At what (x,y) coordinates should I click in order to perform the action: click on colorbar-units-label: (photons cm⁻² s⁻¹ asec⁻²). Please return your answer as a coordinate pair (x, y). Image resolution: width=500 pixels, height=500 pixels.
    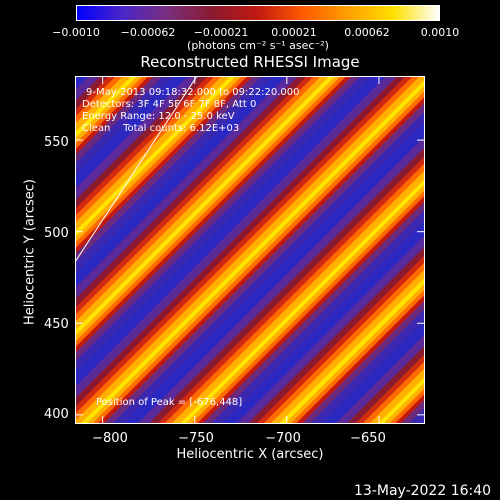
    Looking at the image, I should click on (258, 45).